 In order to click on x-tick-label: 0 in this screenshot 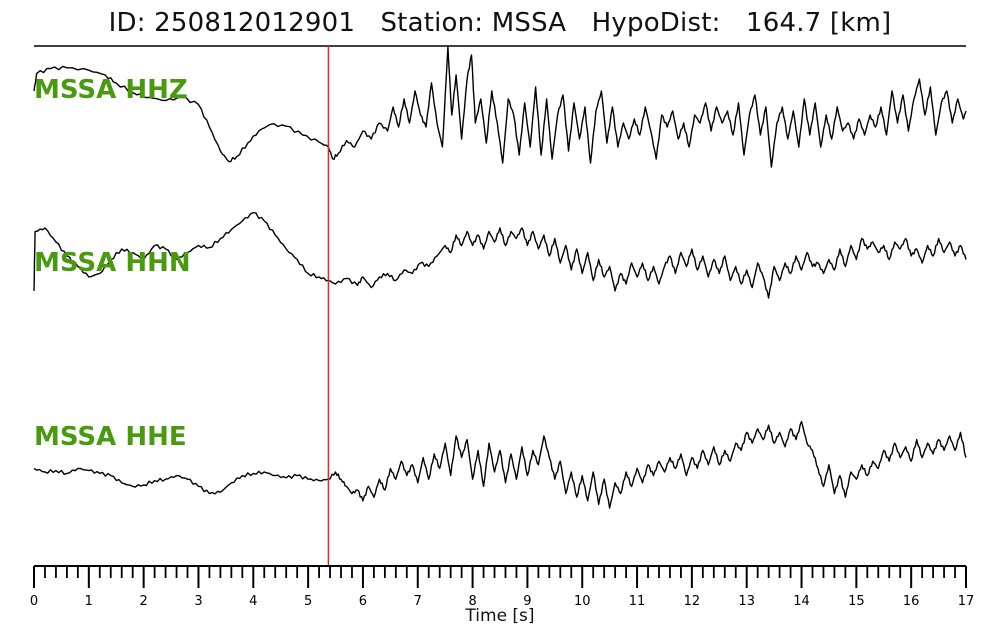, I will do `click(34, 601)`.